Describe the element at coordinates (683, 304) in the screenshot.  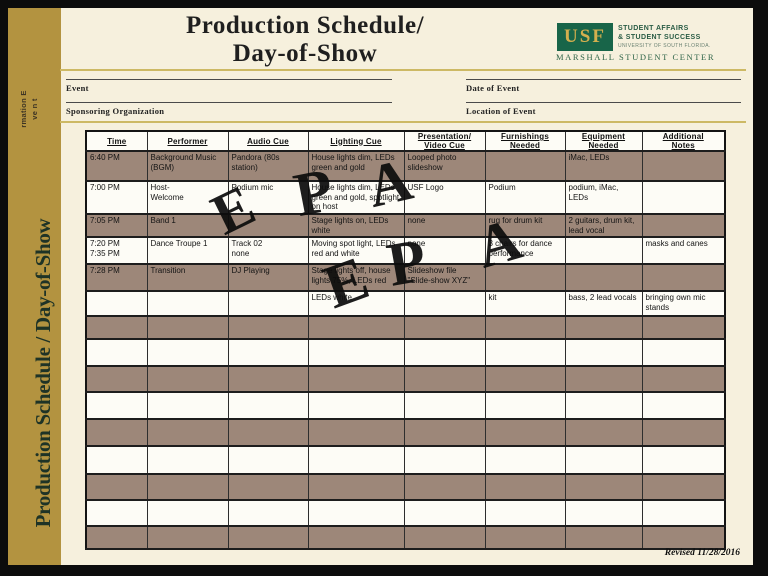
I see `table-cell: bringing own mic stands` at that location.